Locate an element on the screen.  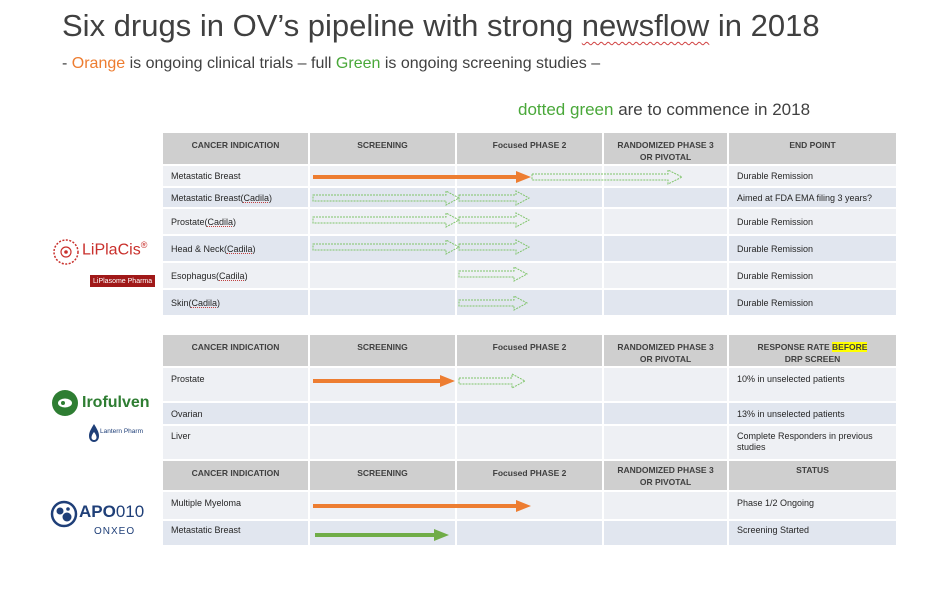
indication-text: Esophagus is located at coordinates (194, 275).